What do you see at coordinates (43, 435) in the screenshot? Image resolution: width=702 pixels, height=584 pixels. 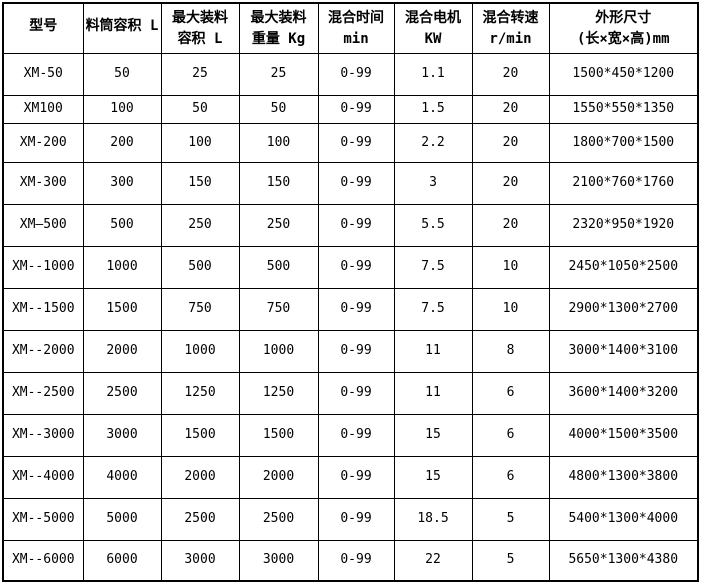 I see `model-cell: XM--3000` at bounding box center [43, 435].